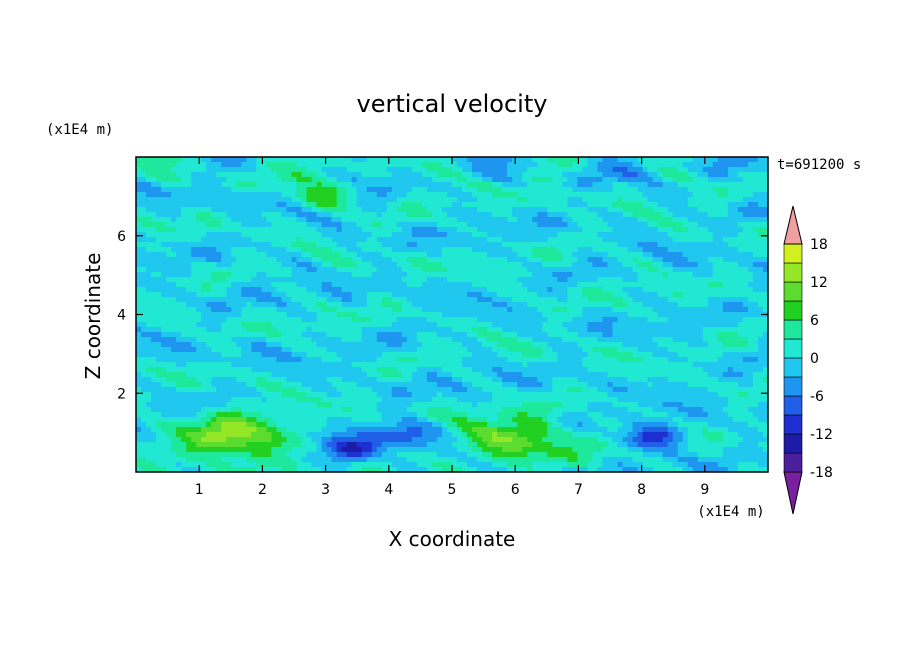 The image size is (904, 654). I want to click on x-tick-label: 9, so click(704, 490).